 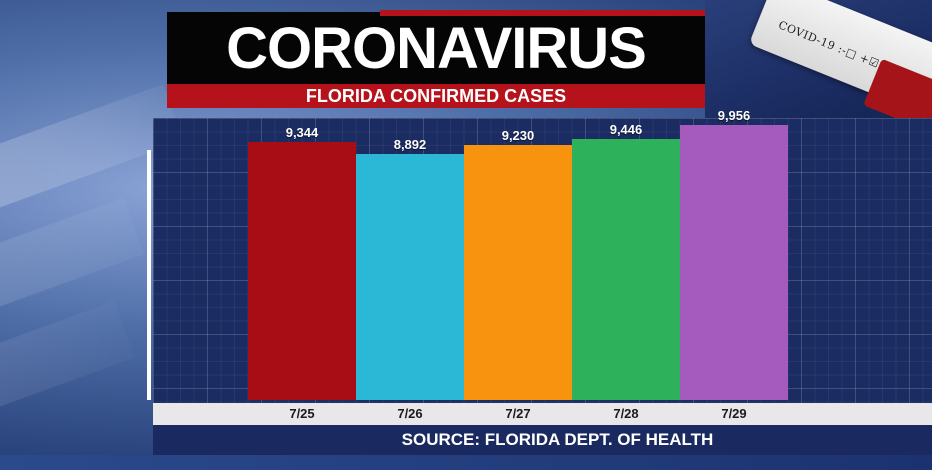 I want to click on title-accent-bar, so click(x=542, y=13).